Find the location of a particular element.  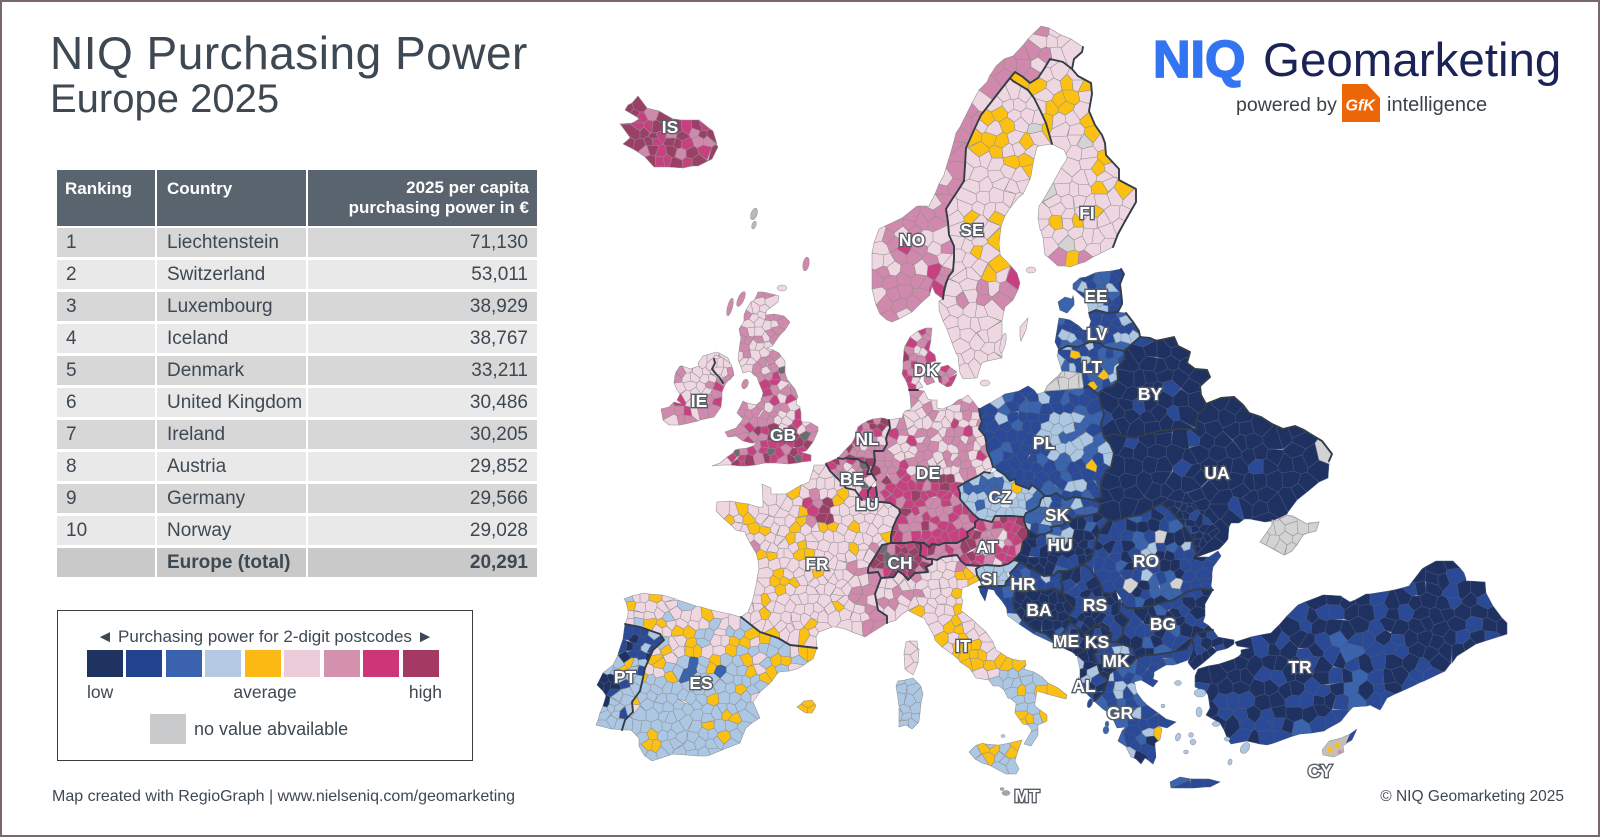

svg-text: RS is located at coordinates (1095, 605).